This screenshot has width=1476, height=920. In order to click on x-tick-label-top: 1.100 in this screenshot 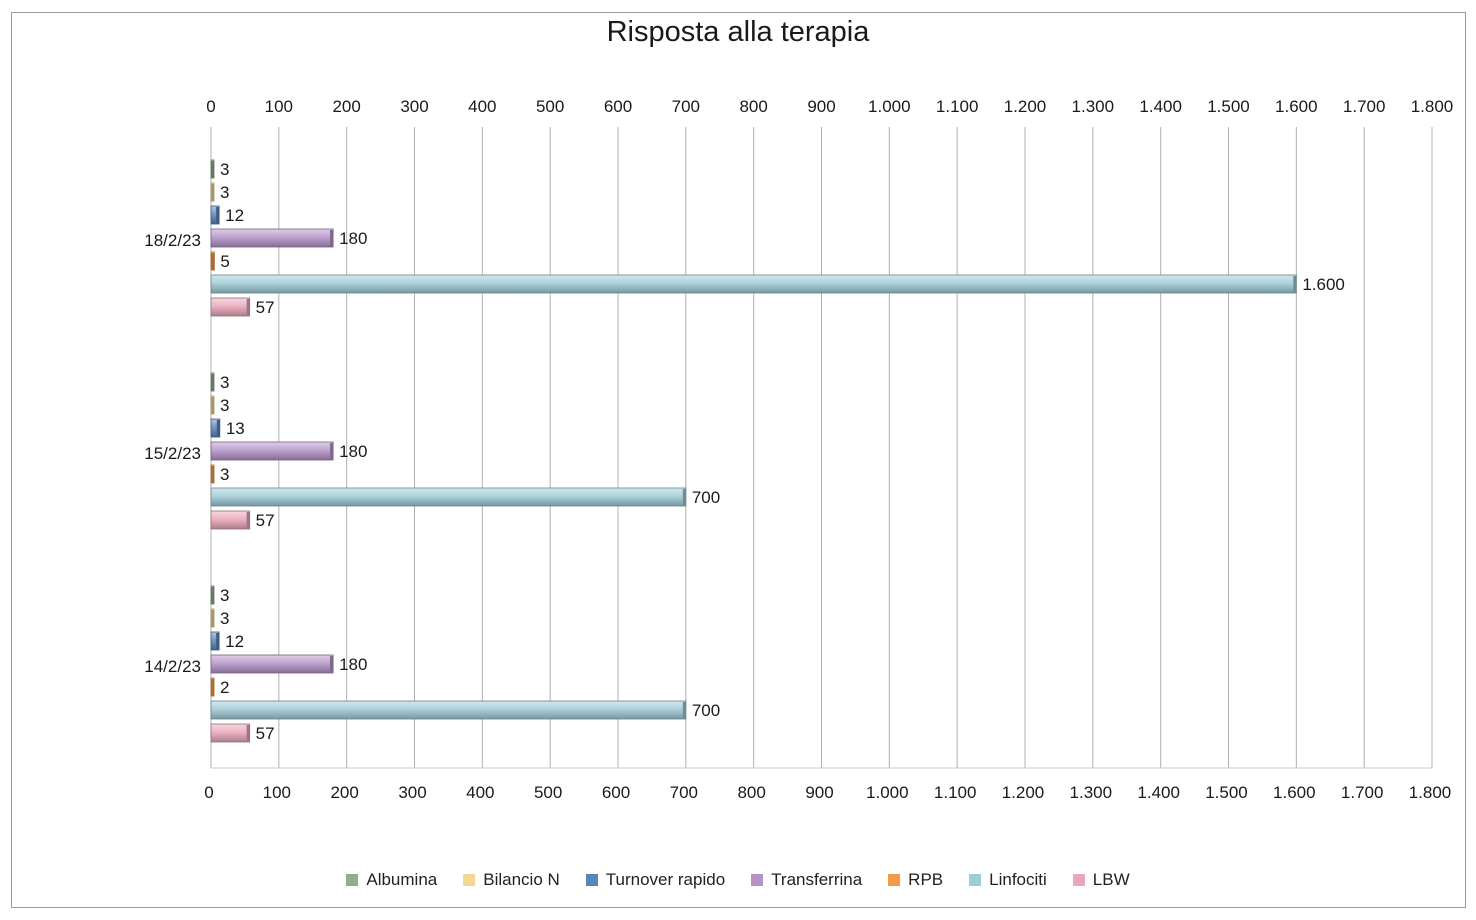, I will do `click(957, 106)`.